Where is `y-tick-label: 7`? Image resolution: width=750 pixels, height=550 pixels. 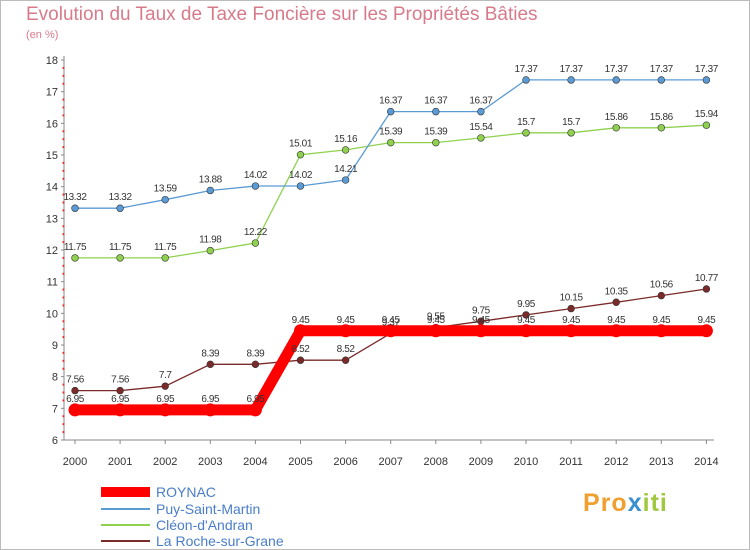 y-tick-label: 7 is located at coordinates (55, 409).